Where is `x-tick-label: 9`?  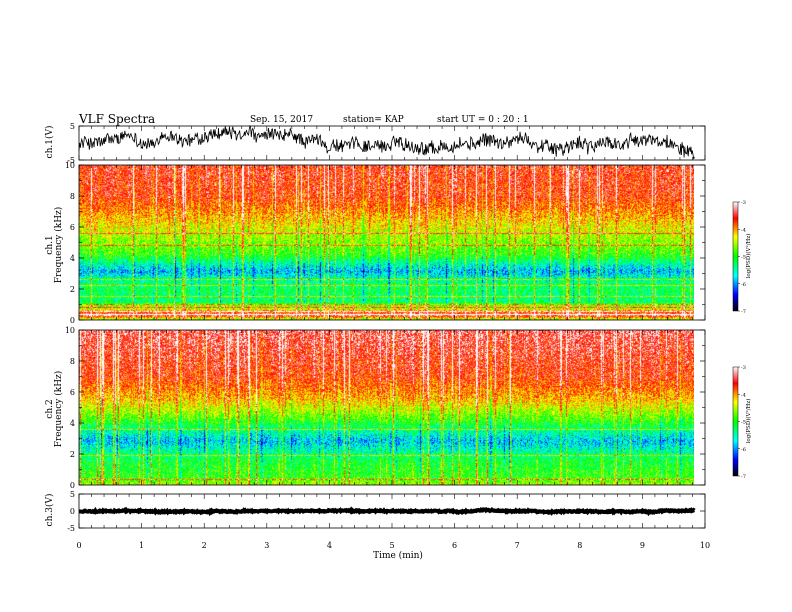 x-tick-label: 9 is located at coordinates (642, 545).